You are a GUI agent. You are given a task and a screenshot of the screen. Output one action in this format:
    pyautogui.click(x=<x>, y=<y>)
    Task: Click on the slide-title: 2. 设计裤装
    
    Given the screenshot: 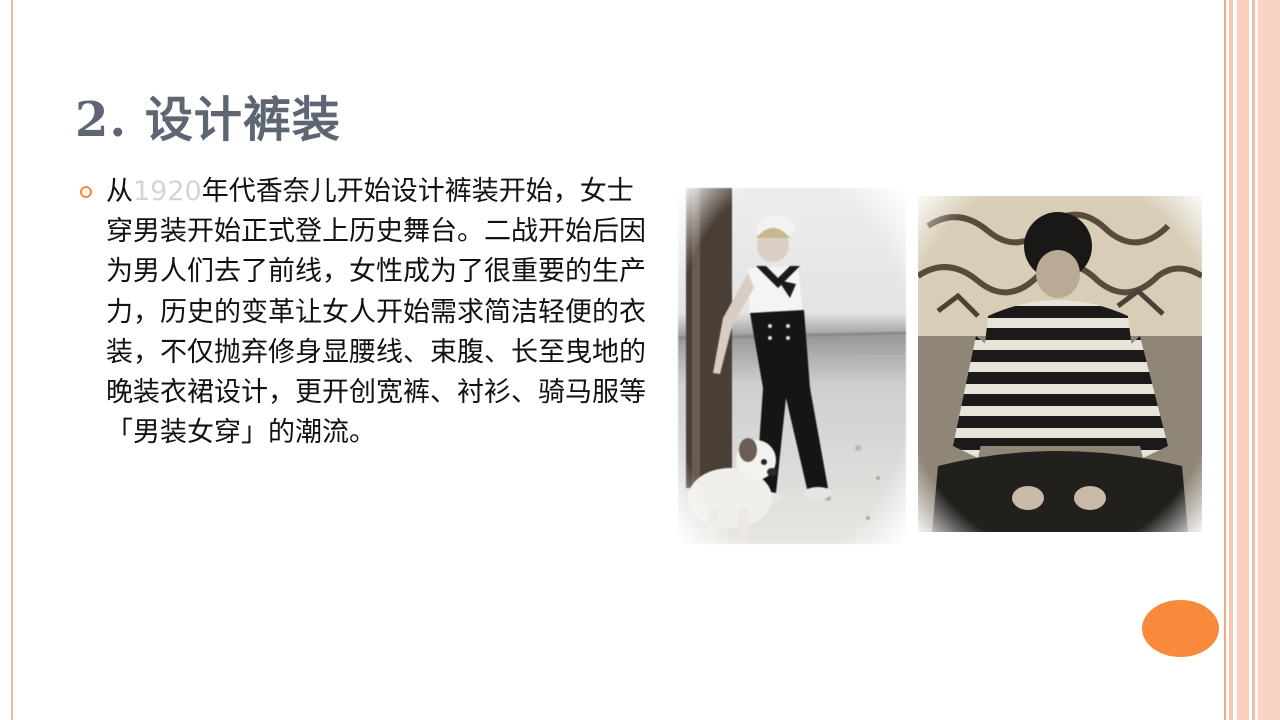 What is the action you would take?
    pyautogui.click(x=208, y=120)
    